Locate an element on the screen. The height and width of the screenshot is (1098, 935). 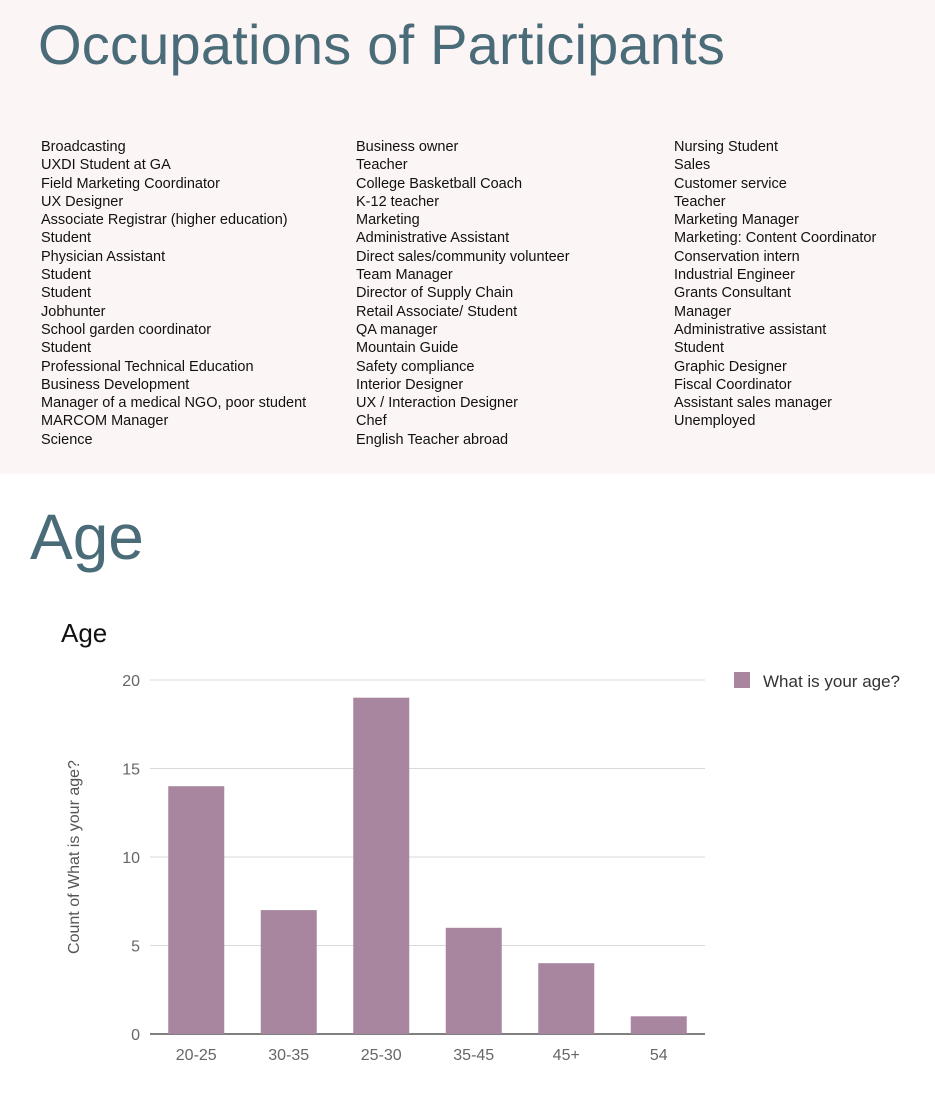
occupation-item: UXDI Student at GA is located at coordinates (106, 165).